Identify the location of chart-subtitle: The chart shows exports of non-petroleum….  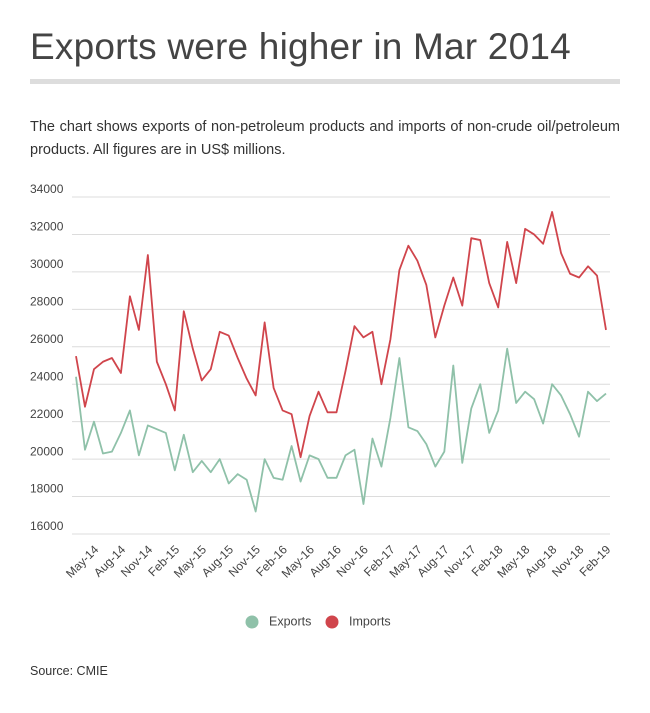
(325, 138).